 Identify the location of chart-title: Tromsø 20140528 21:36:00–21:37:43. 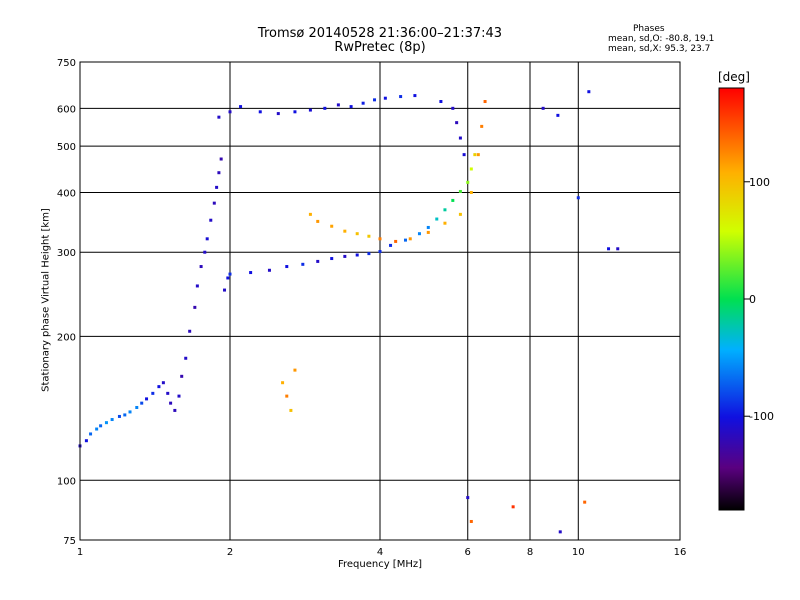
(380, 33).